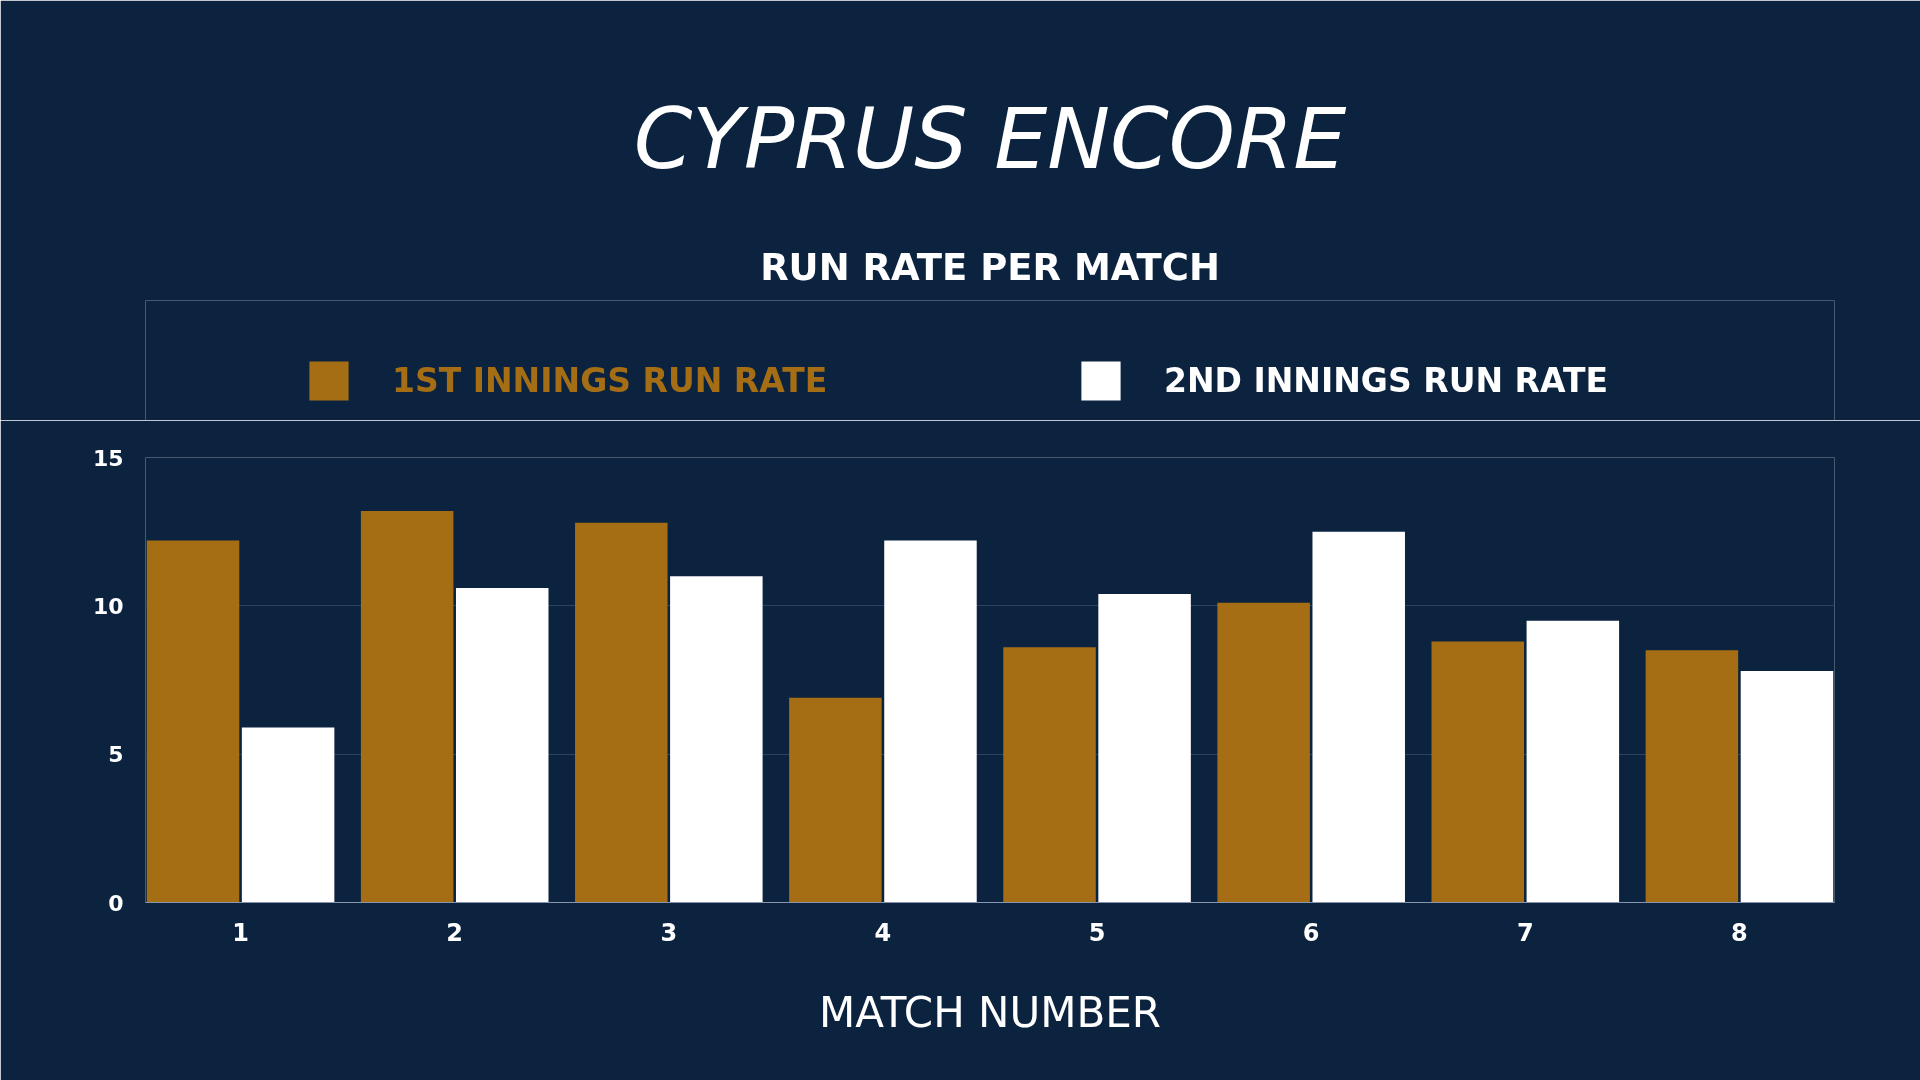  I want to click on x-tick-label: 5, so click(1097, 932).